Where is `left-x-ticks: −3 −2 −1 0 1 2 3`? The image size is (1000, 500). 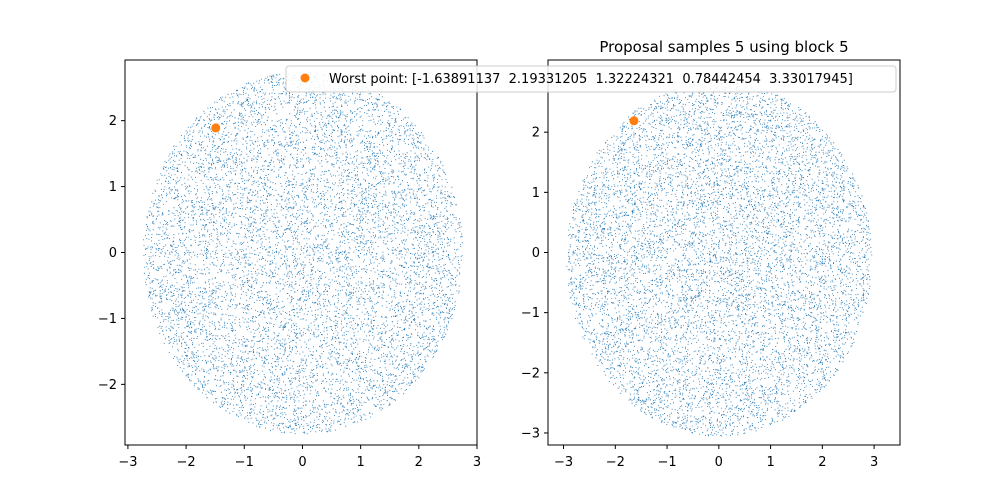 left-x-ticks: −3 −2 −1 0 1 2 3 is located at coordinates (299, 457).